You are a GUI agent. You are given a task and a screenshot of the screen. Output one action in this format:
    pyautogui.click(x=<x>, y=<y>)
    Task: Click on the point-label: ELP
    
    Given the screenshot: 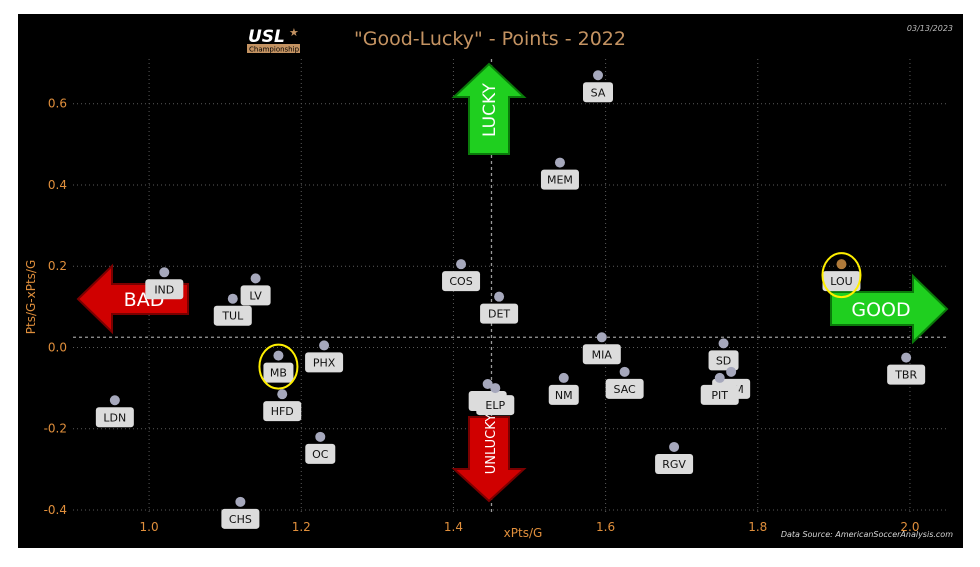 What is the action you would take?
    pyautogui.click(x=495, y=405)
    